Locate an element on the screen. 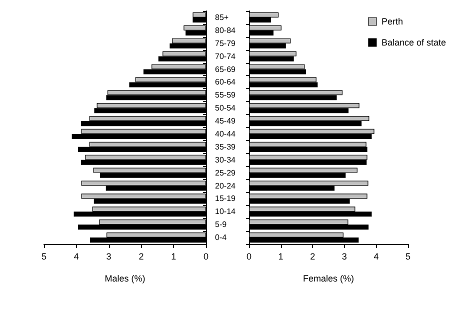 This screenshot has height=329, width=451. y-tick-label: 10-14 is located at coordinates (225, 211).